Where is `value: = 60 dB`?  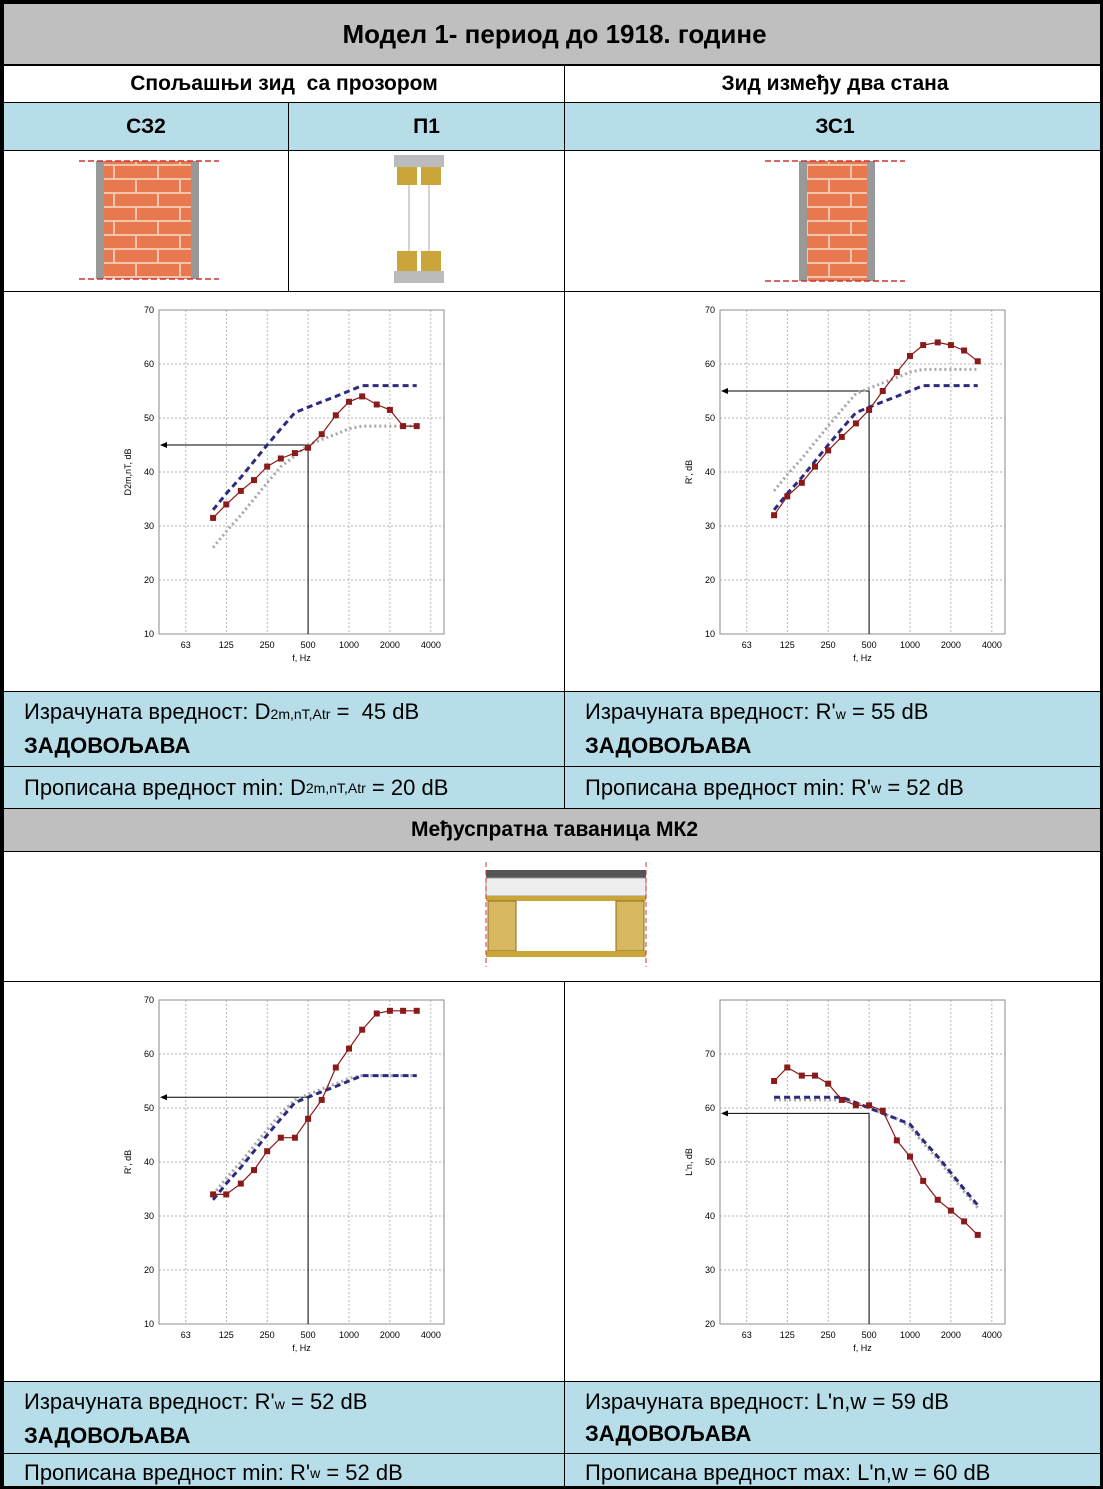
value: = 60 dB is located at coordinates (952, 1472).